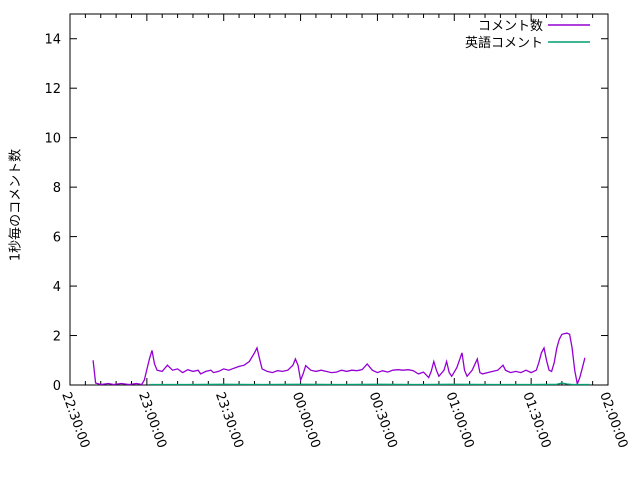 The height and width of the screenshot is (480, 640). Describe the element at coordinates (57, 287) in the screenshot. I see `y-tick-label: 4` at that location.